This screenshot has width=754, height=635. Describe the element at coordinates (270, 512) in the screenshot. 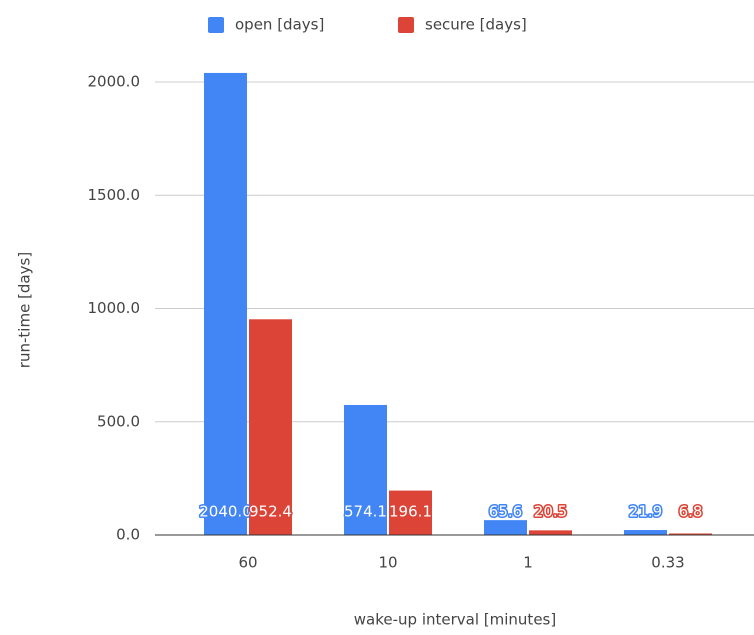

I see `data-label: 952.4` at that location.